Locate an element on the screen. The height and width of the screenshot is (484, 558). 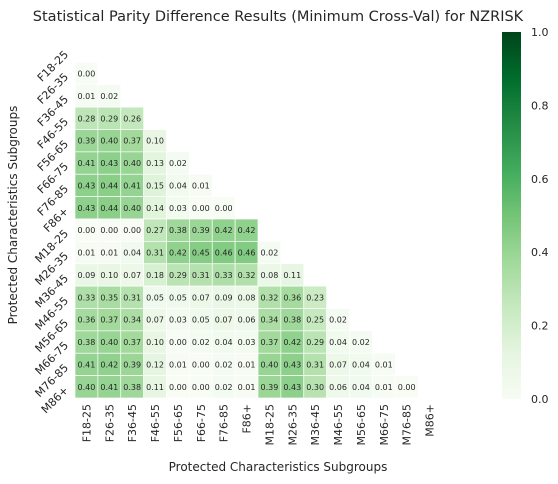
heatmap-cell is located at coordinates (406, 387).